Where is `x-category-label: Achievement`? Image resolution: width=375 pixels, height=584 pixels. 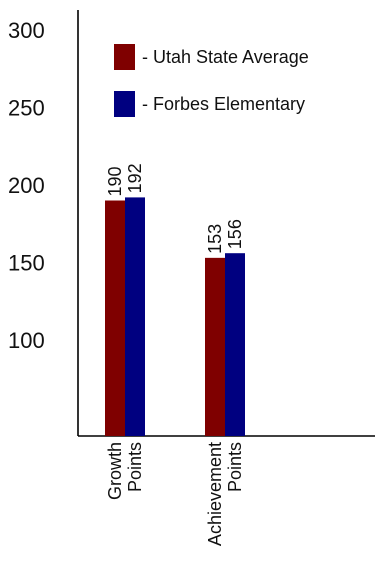
x-category-label: Achievement is located at coordinates (215, 494).